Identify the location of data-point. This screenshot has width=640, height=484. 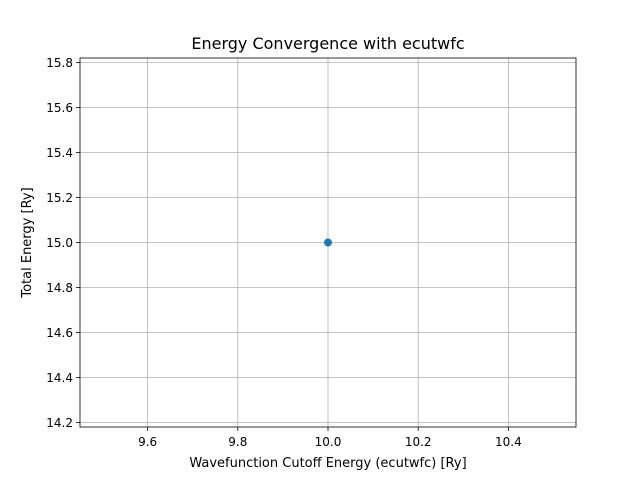
(328, 242).